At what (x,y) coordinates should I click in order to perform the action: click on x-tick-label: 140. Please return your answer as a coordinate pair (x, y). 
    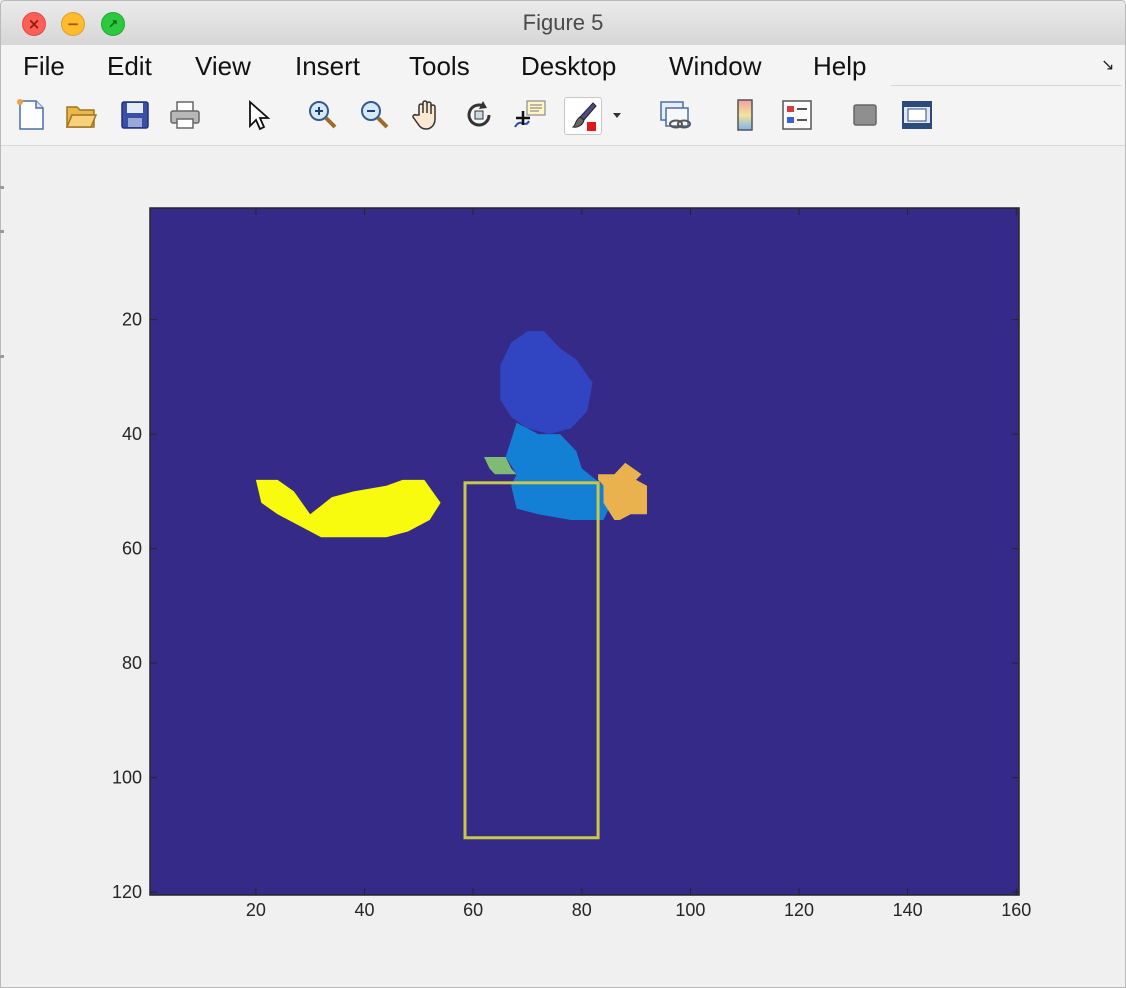
    Looking at the image, I should click on (908, 910).